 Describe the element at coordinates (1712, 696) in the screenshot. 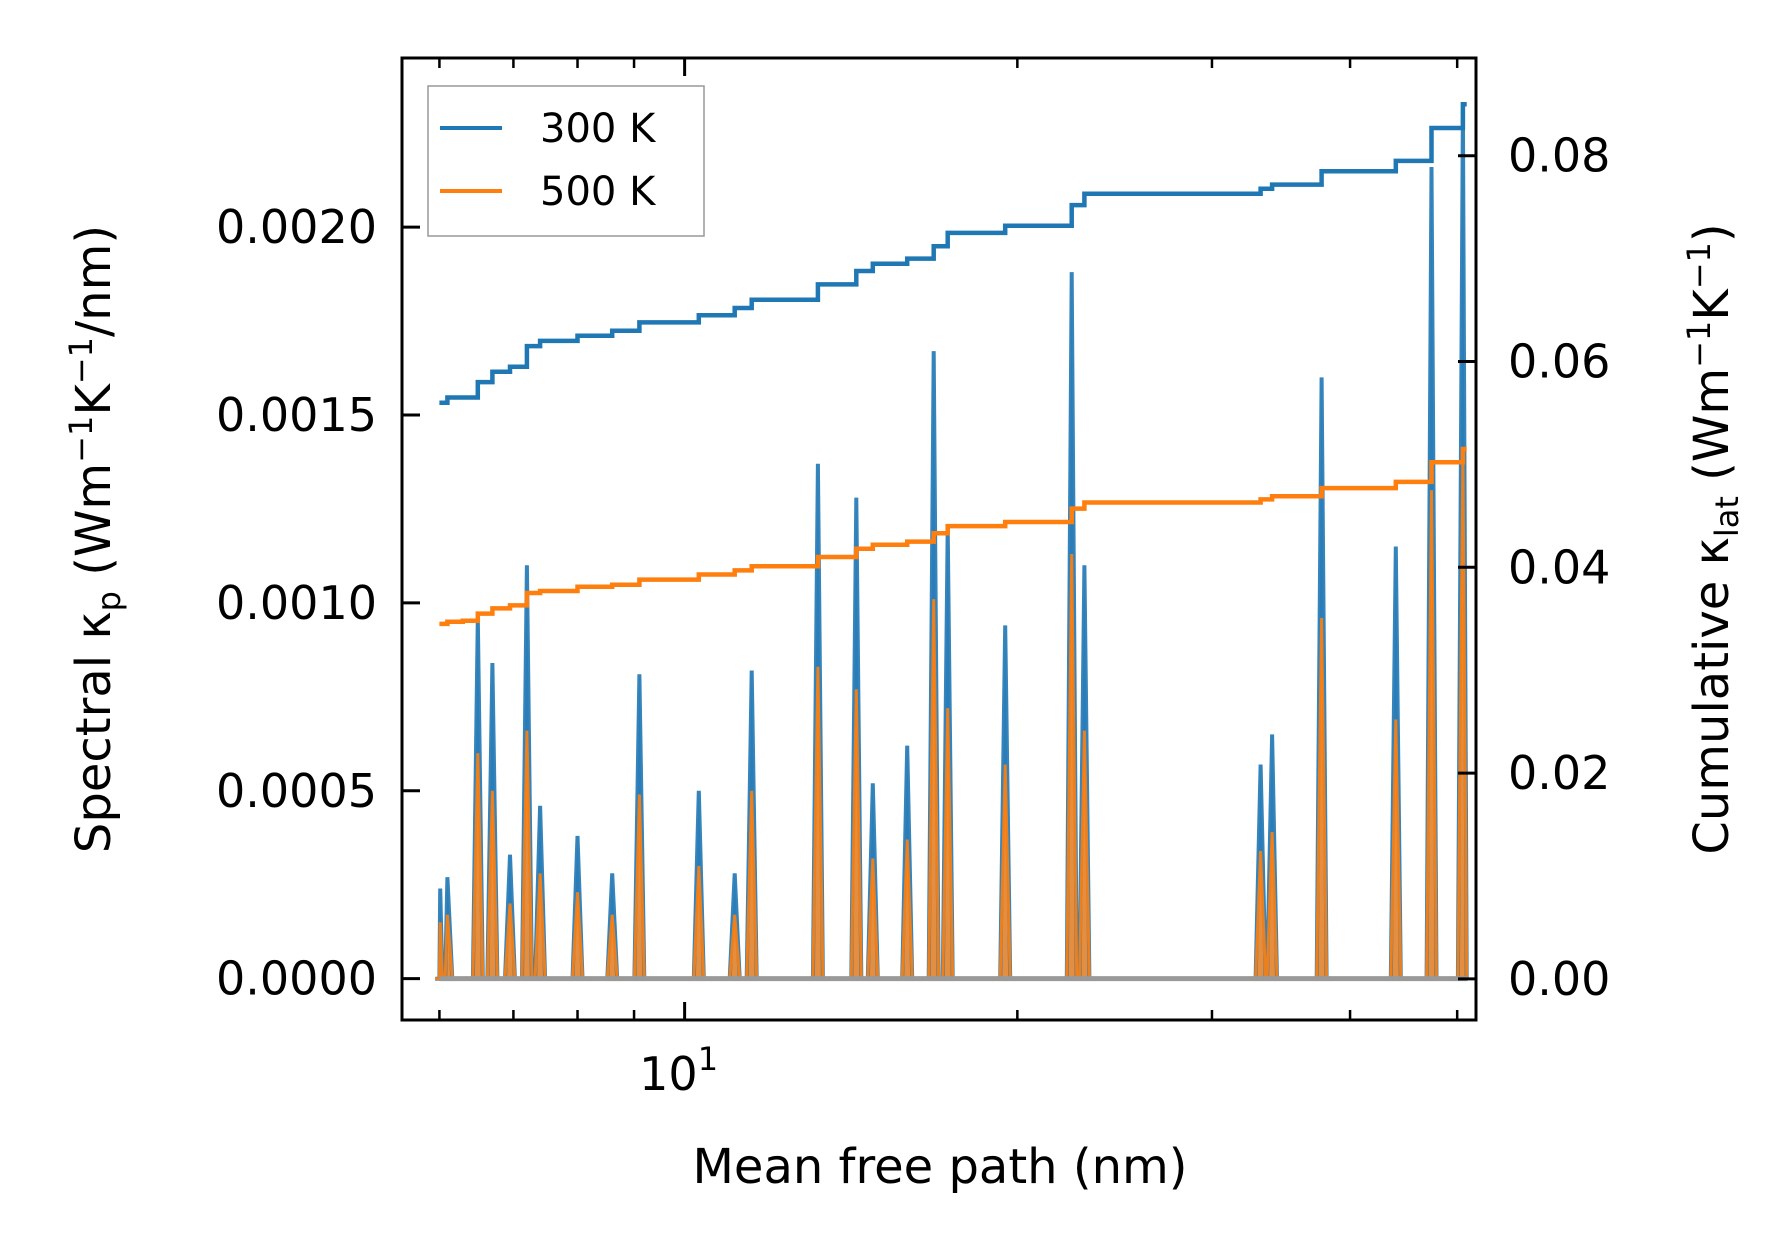

I see `y-right-main: Cumulative κ` at that location.